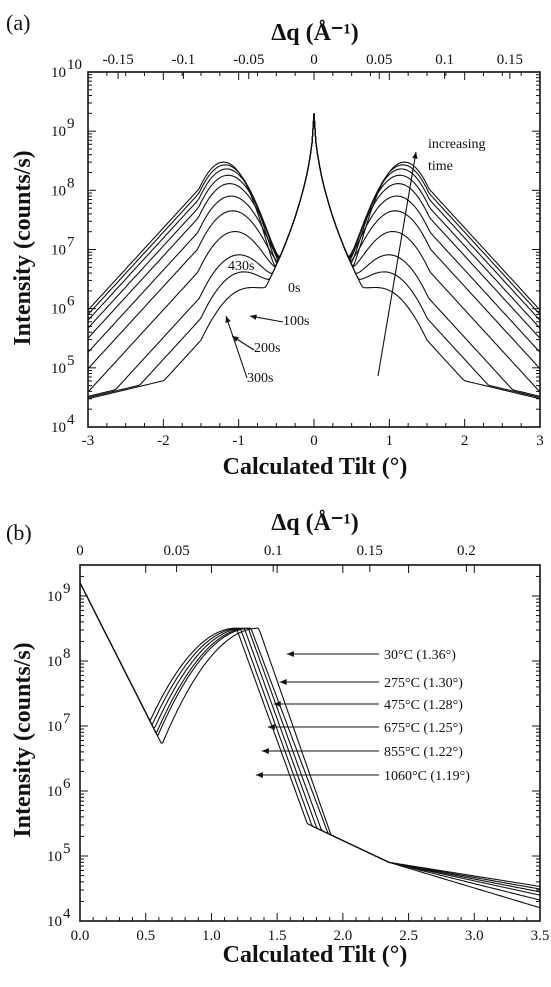  Describe the element at coordinates (420, 655) in the screenshot. I see `legend-label-0: 30°C (1.36°)` at that location.